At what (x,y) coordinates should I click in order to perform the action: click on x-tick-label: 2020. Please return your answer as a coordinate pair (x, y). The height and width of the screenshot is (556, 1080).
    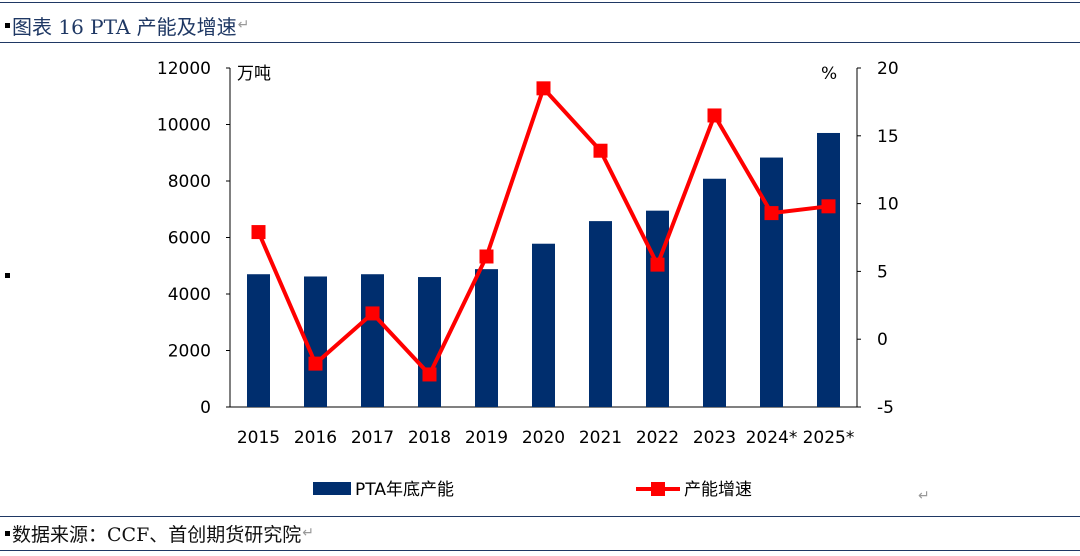
    Looking at the image, I should click on (543, 438).